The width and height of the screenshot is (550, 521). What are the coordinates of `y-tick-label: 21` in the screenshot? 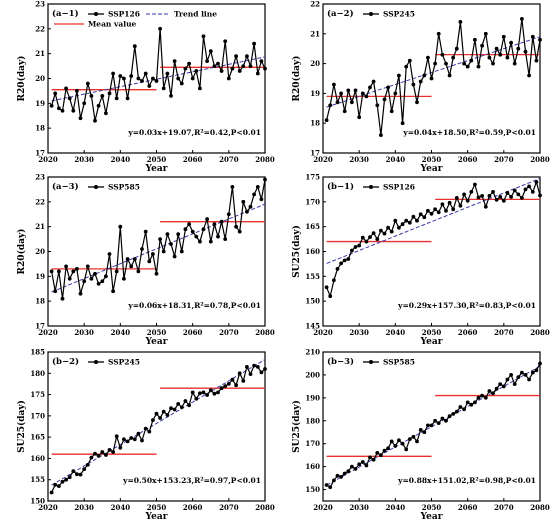 It's located at (40, 226).